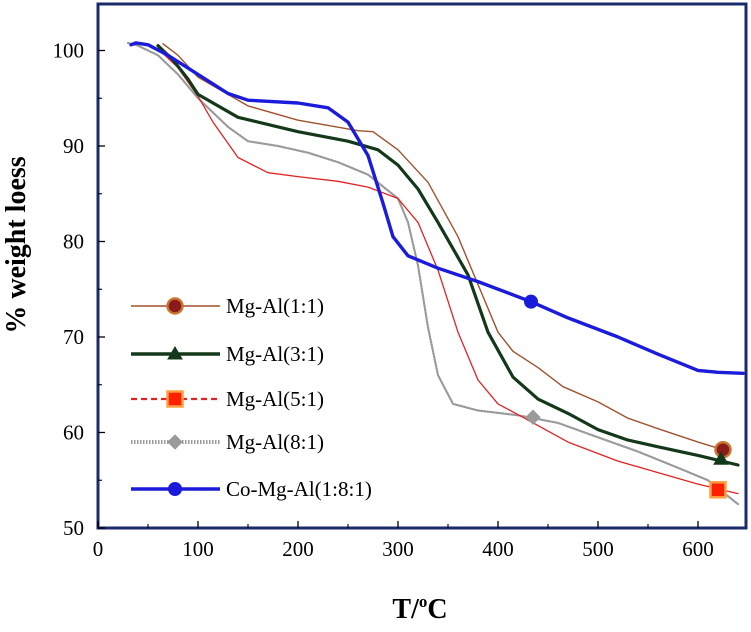 The height and width of the screenshot is (632, 751). I want to click on x-tick-label: 200, so click(298, 549).